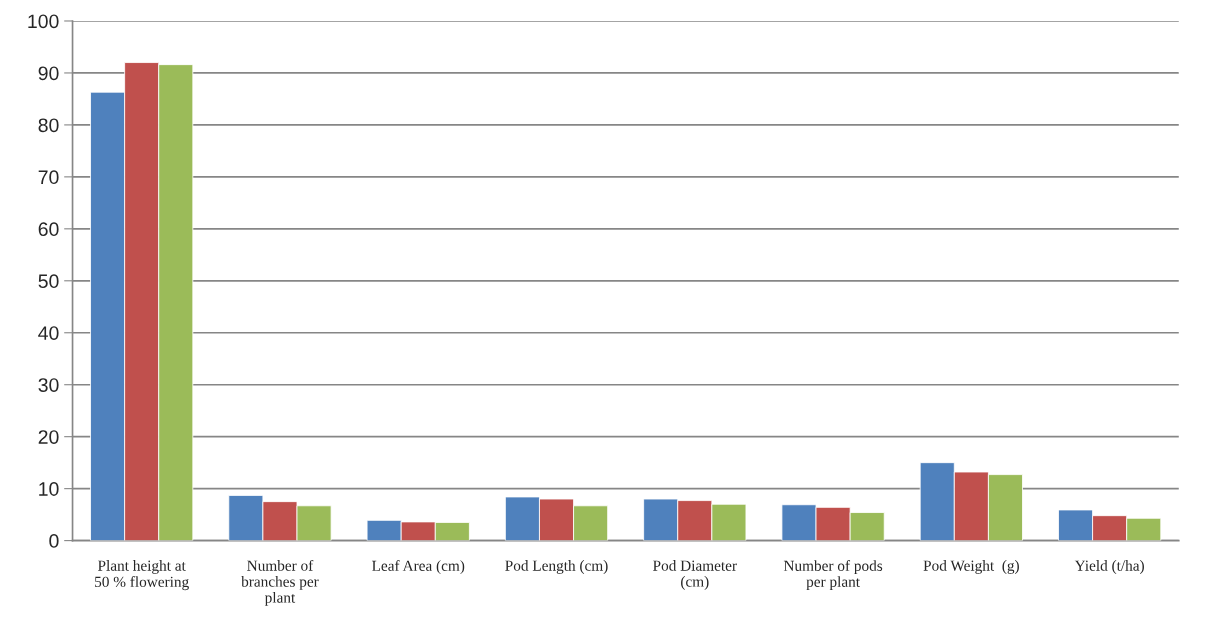  What do you see at coordinates (418, 567) in the screenshot?
I see `x-tick-label: Leaf Area (cm)` at bounding box center [418, 567].